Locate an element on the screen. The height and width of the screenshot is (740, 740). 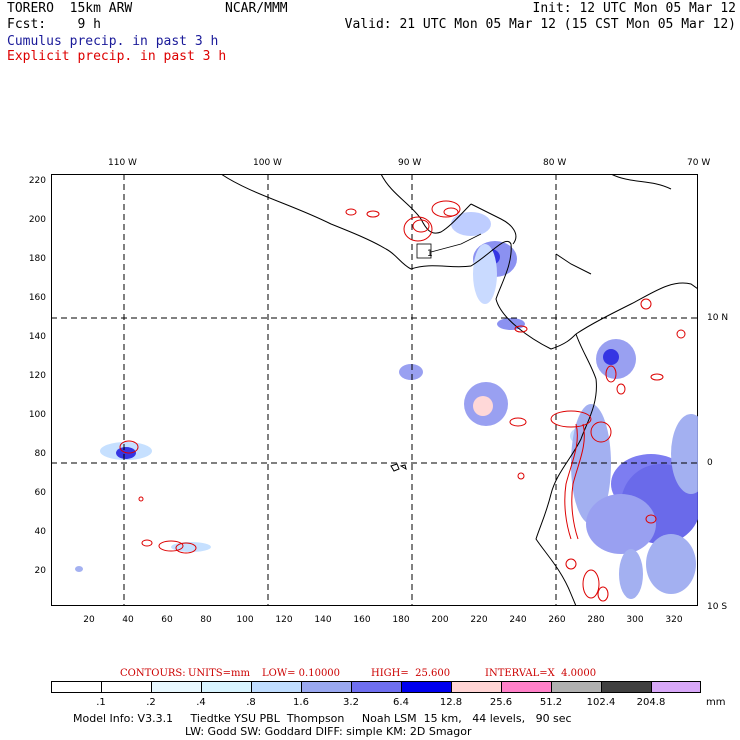
x-tick-240: 240 is located at coordinates (518, 620).